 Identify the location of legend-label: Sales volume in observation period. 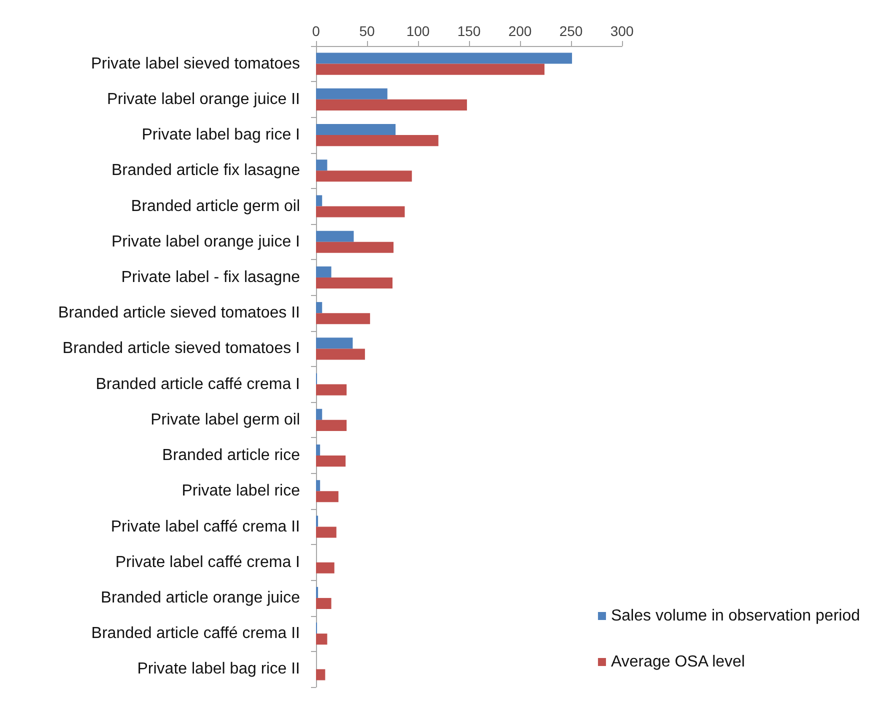
(735, 616).